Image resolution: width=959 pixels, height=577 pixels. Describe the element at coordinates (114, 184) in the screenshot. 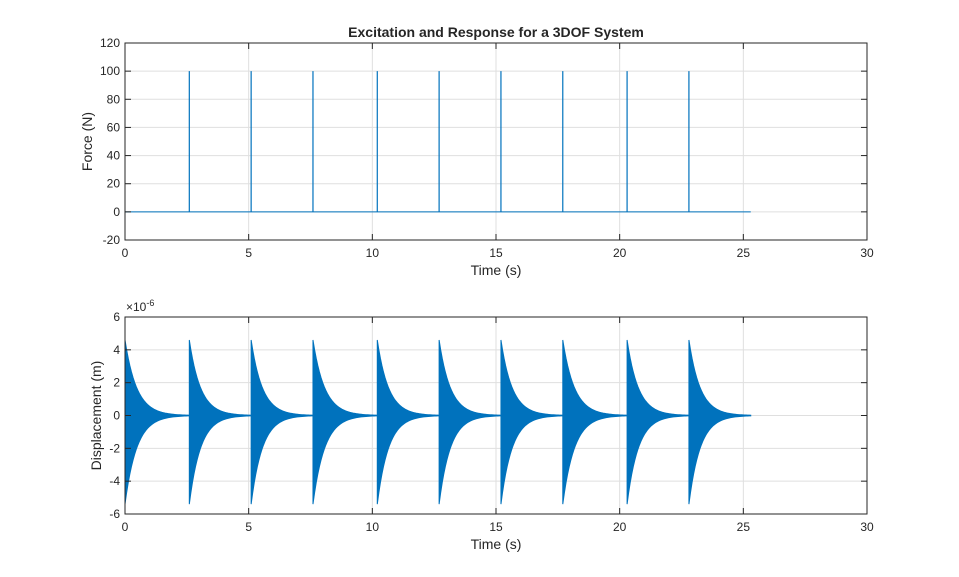

I see `y-tick-label: 20` at that location.